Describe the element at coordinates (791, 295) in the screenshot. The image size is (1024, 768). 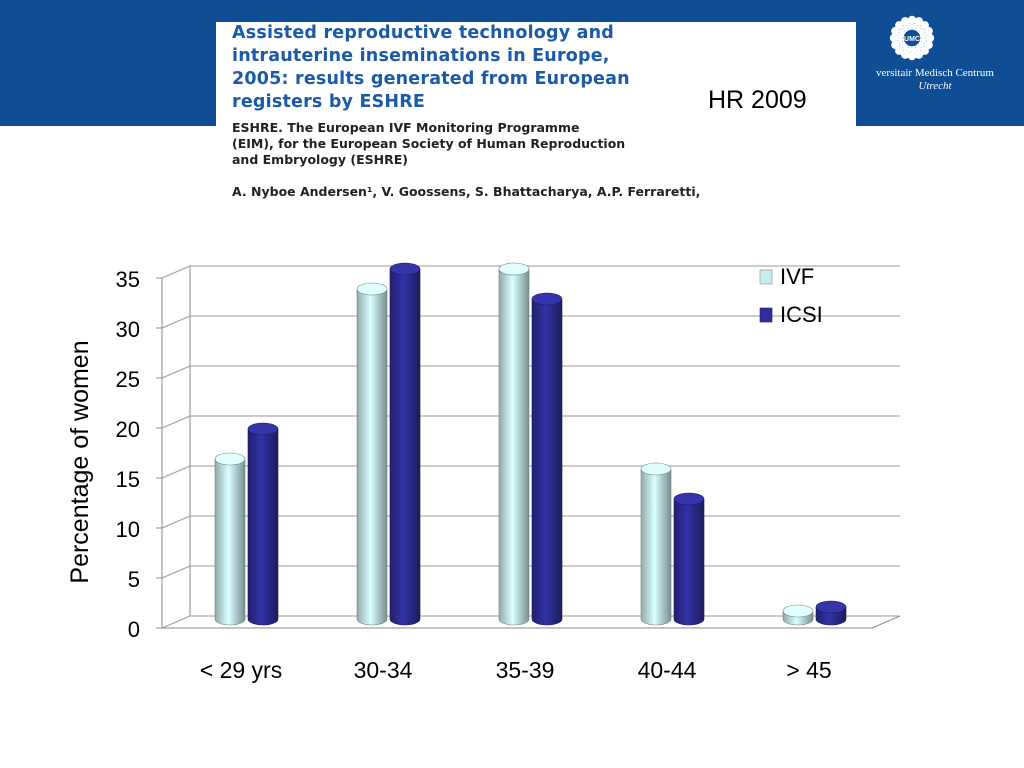
I see `chart-legend: IVF ICSI` at that location.